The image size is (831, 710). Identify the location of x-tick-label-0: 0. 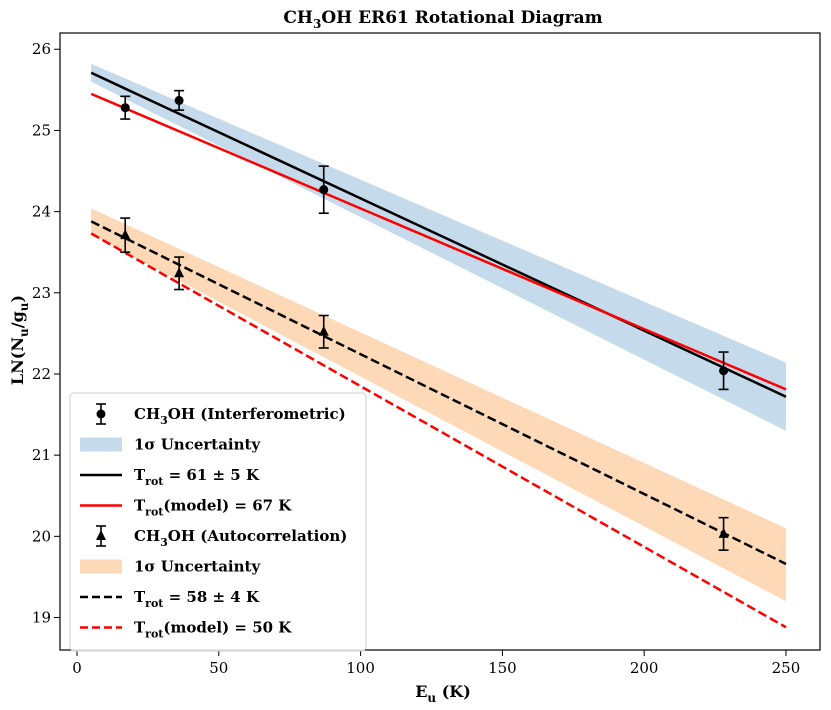
(77, 668).